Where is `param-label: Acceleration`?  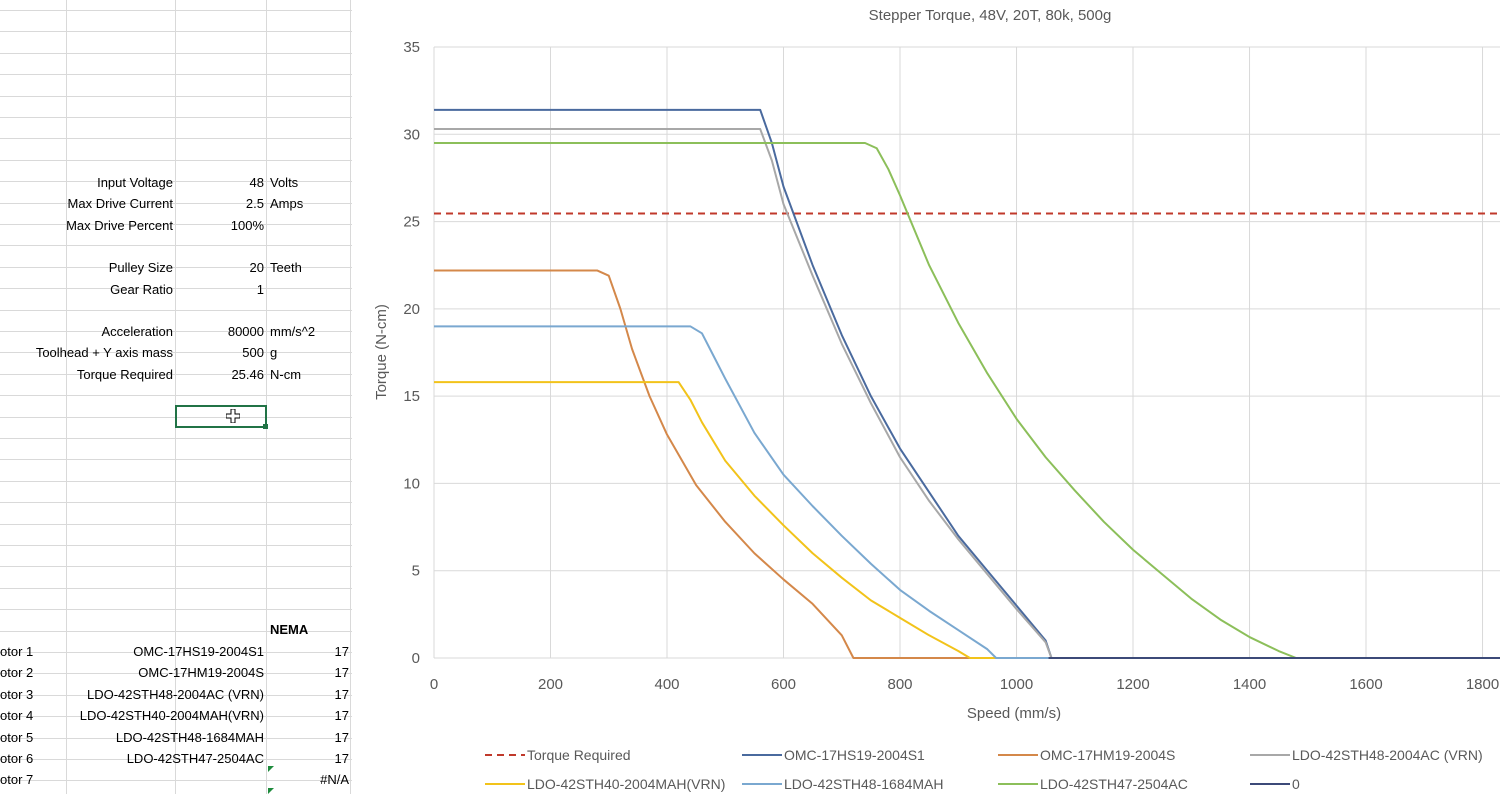
param-label: Acceleration is located at coordinates (137, 331).